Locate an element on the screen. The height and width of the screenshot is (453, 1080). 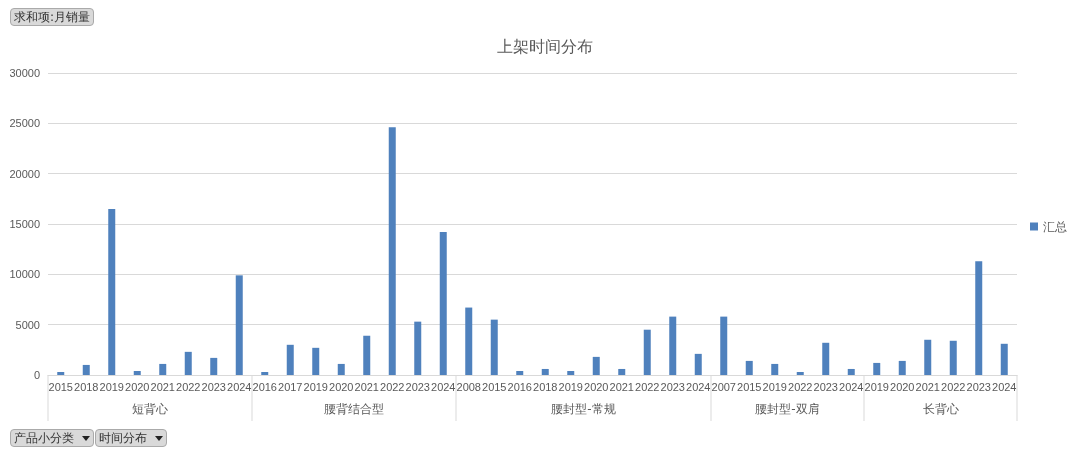
text: 短背心 is located at coordinates (150, 409).